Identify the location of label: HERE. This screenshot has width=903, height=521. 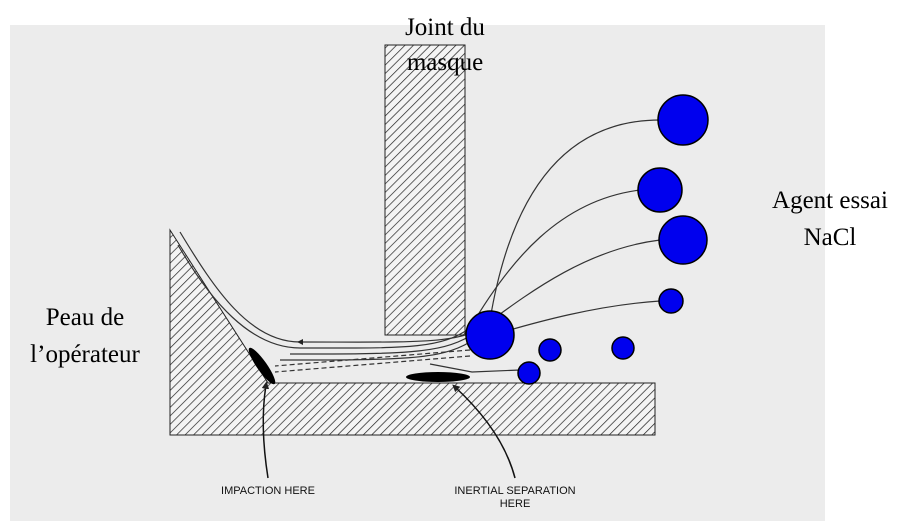
(515, 504).